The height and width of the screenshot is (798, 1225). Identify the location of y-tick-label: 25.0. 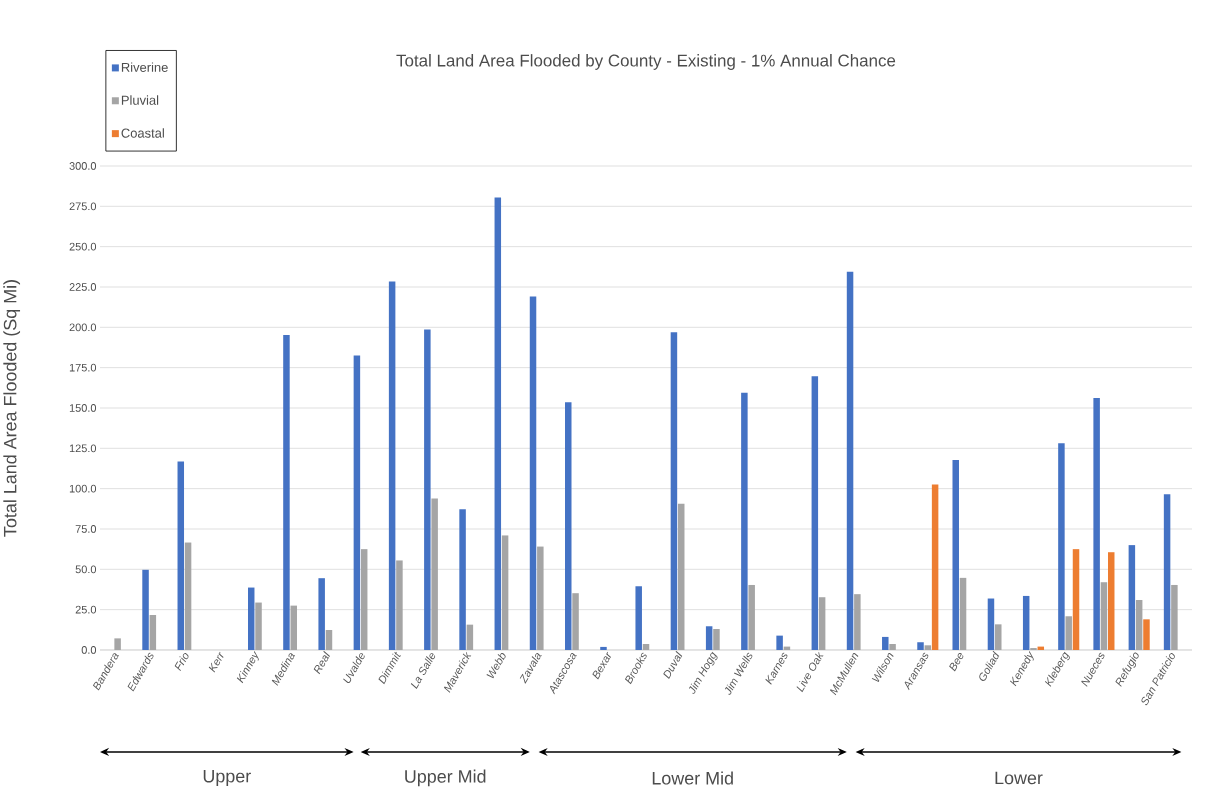
(86, 609).